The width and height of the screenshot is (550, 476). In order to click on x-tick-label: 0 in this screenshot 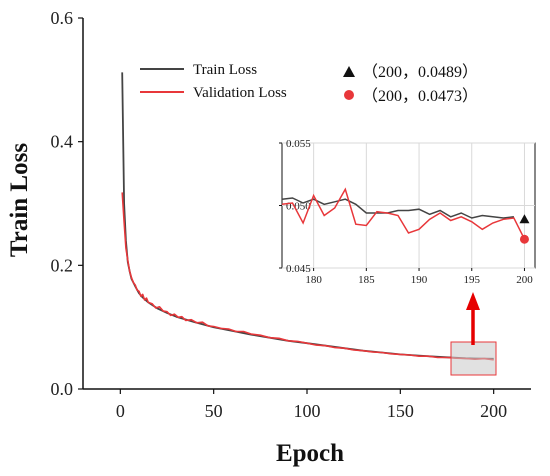, I will do `click(120, 411)`.